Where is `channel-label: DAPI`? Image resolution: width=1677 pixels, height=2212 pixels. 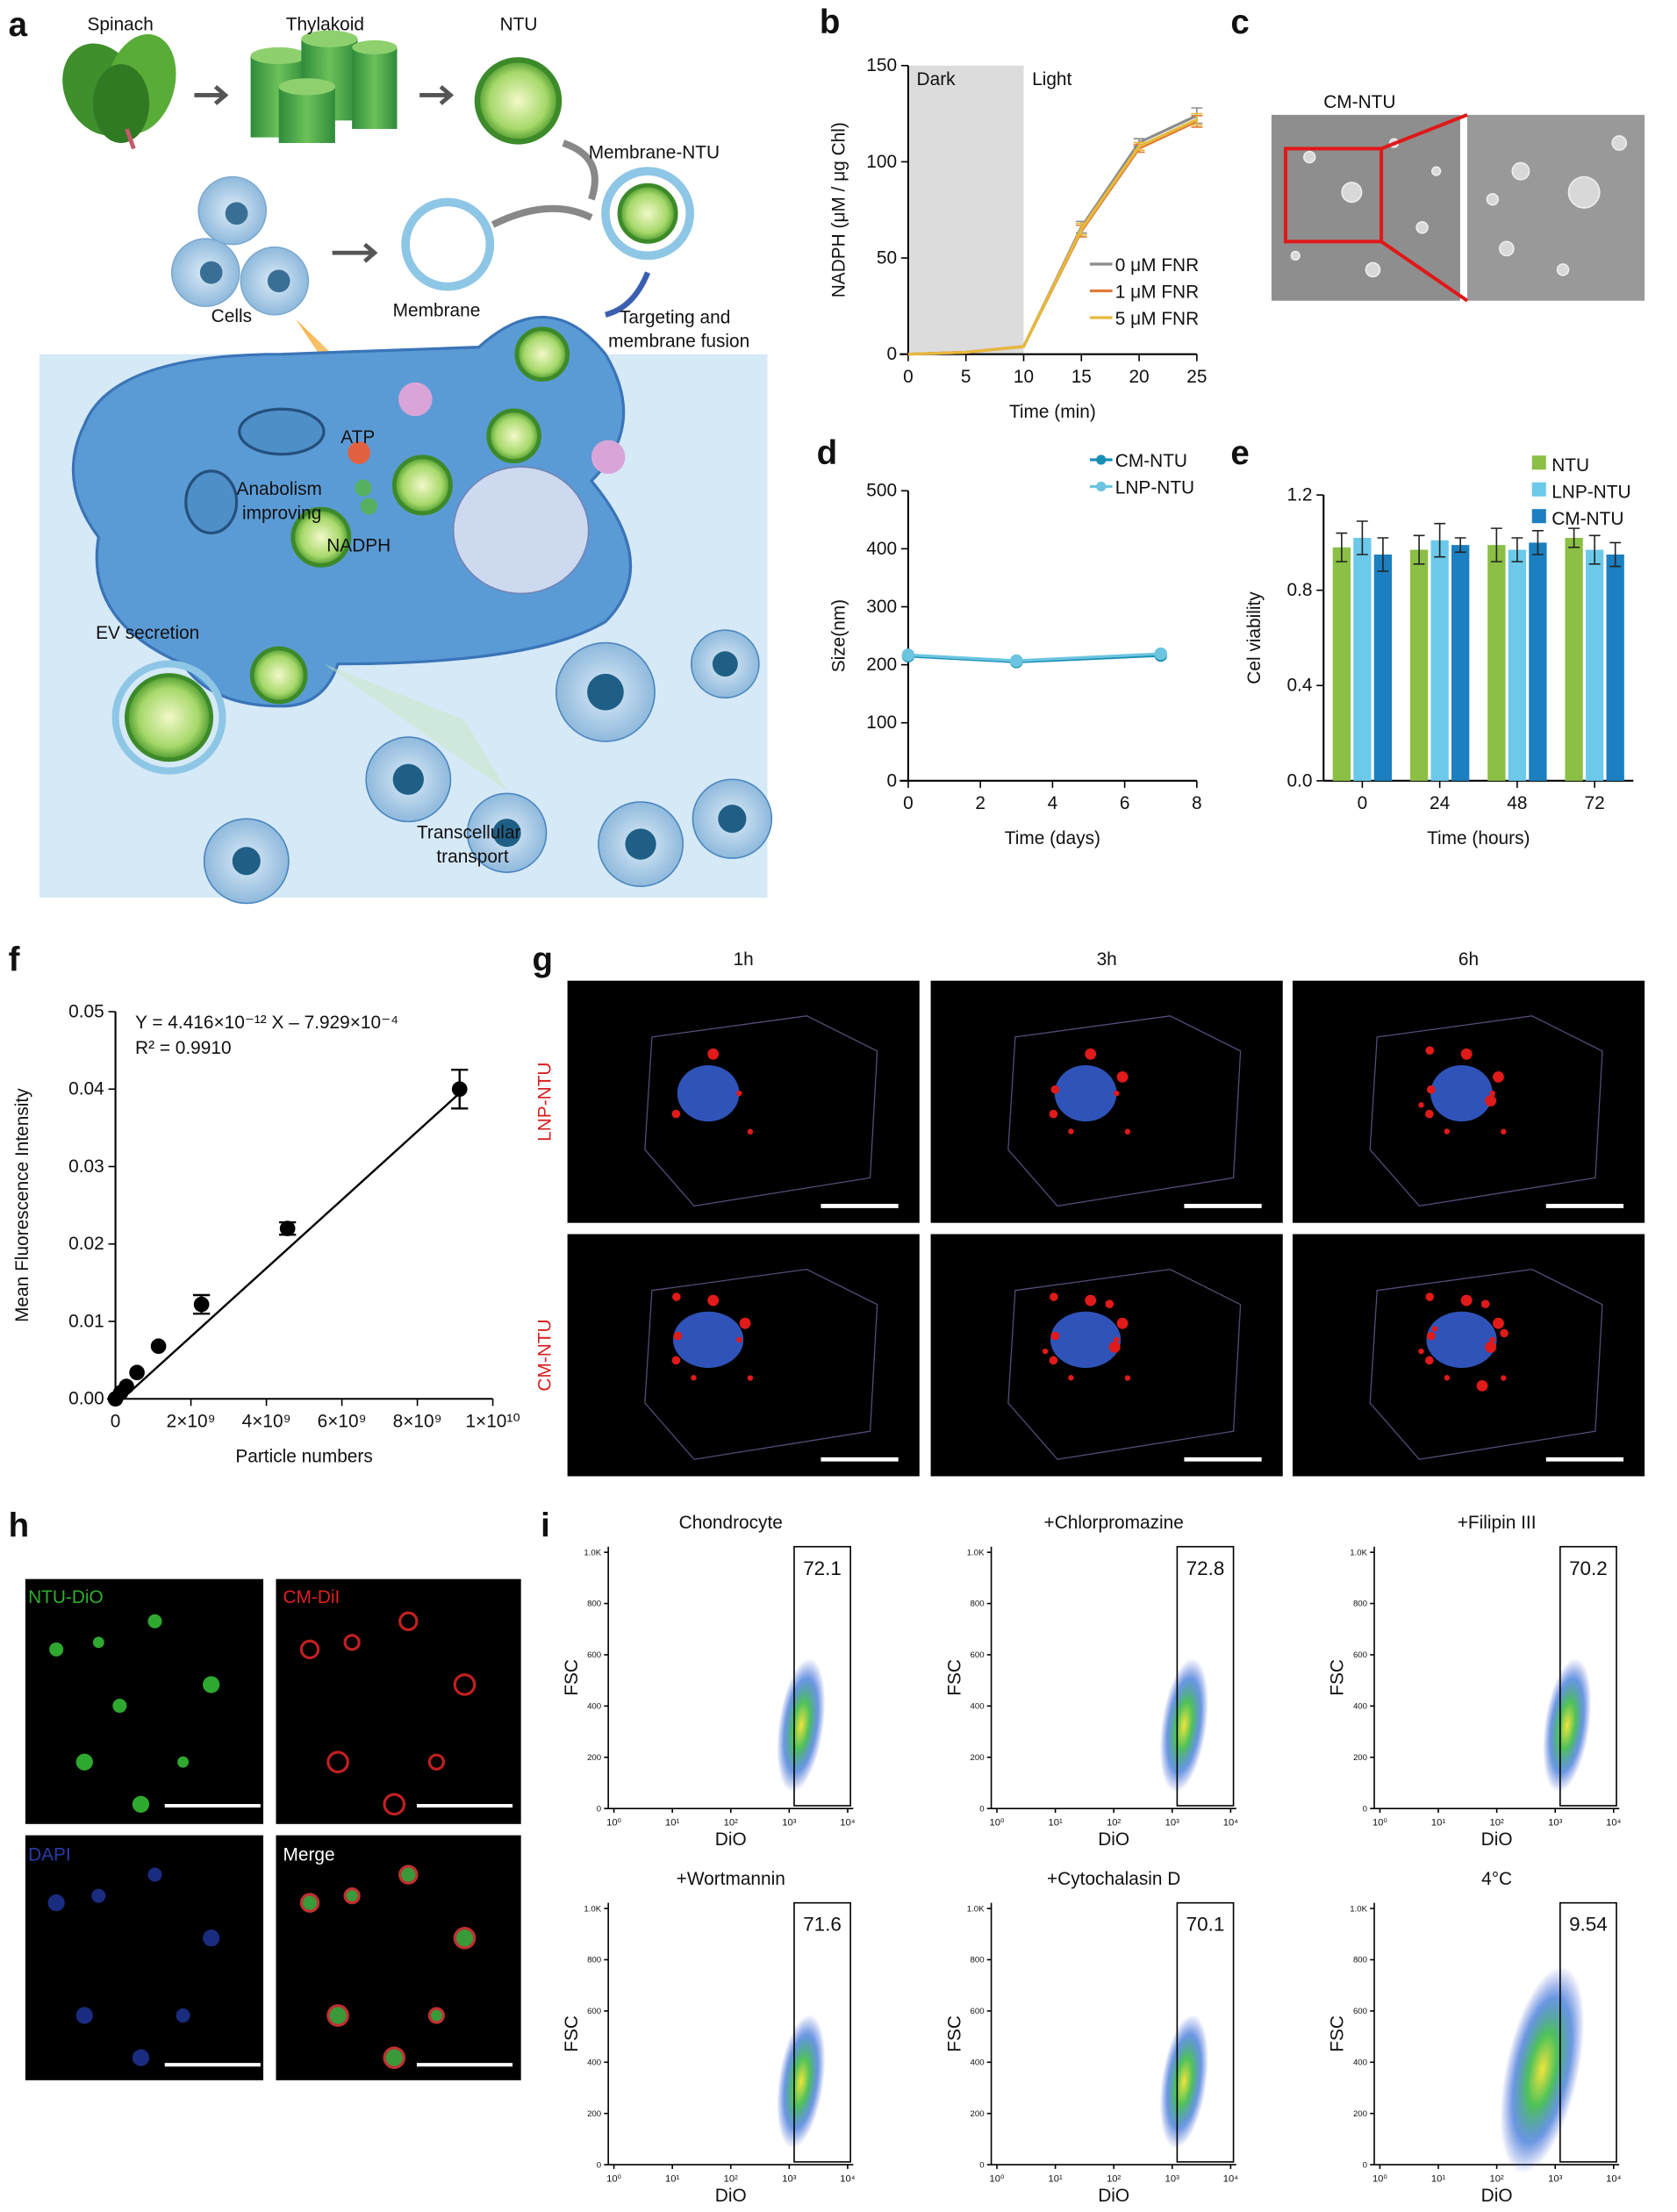 channel-label: DAPI is located at coordinates (49, 1855).